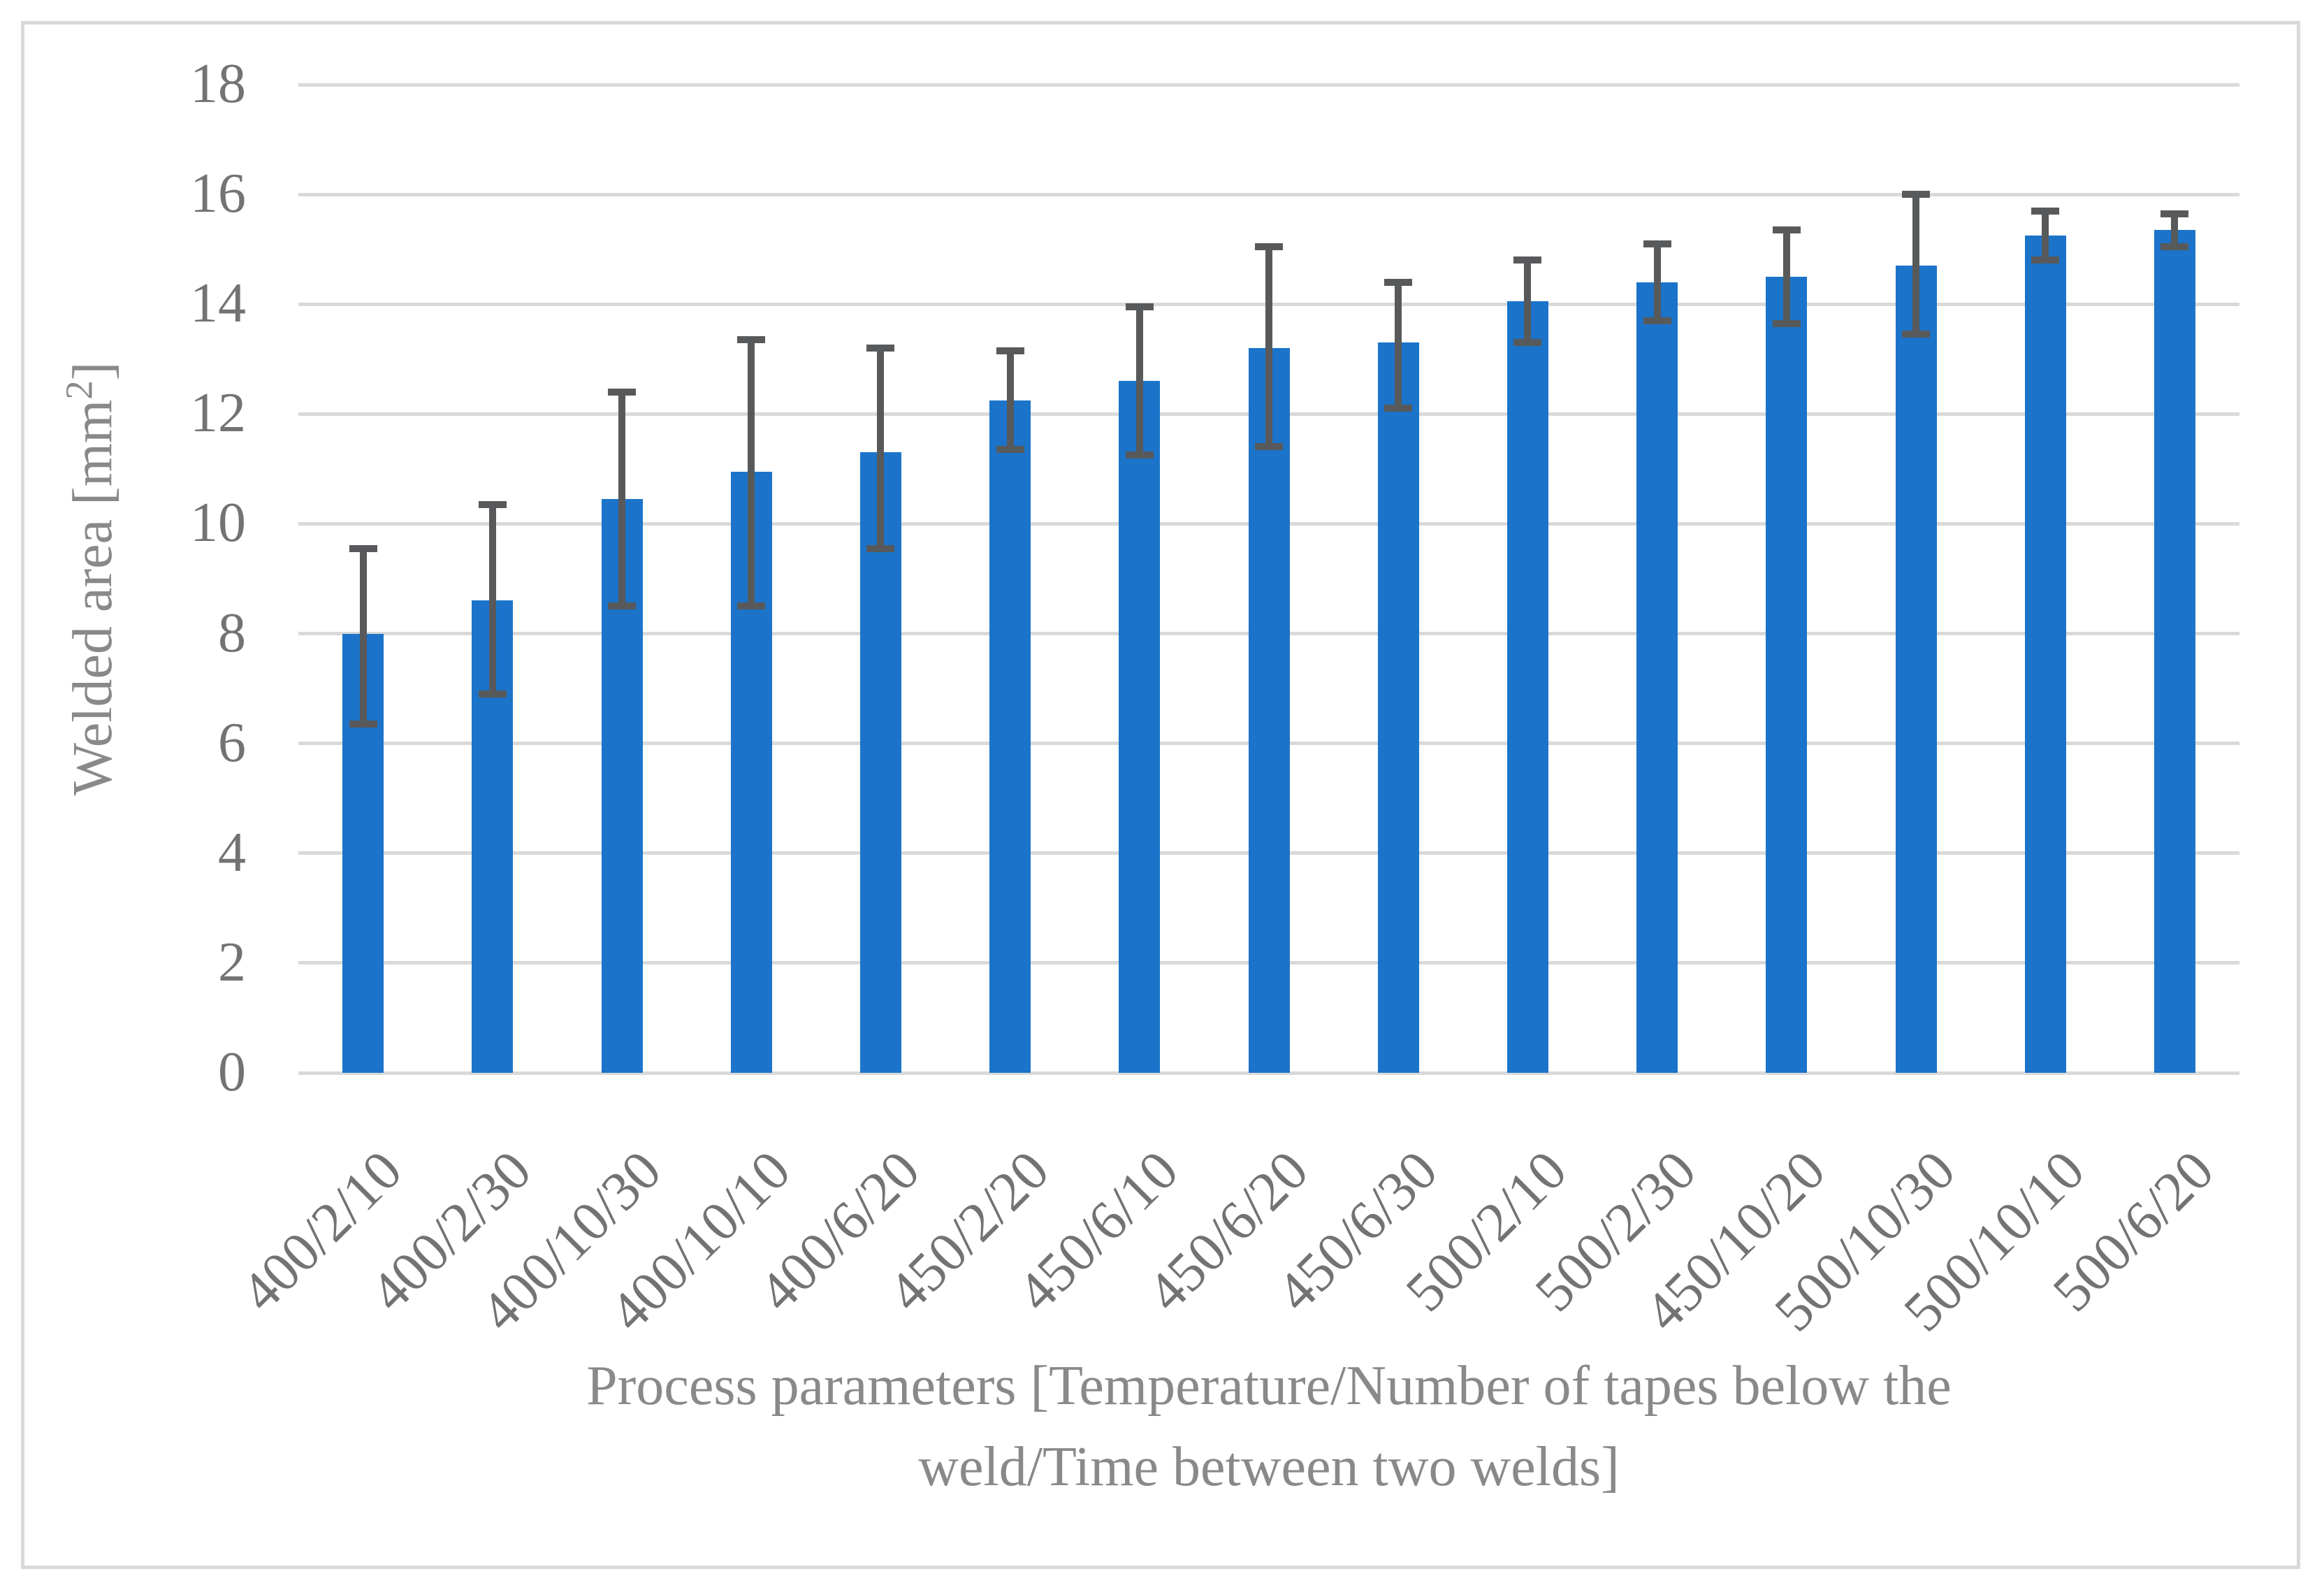  Describe the element at coordinates (2045, 654) in the screenshot. I see `bar-500/10/10` at that location.